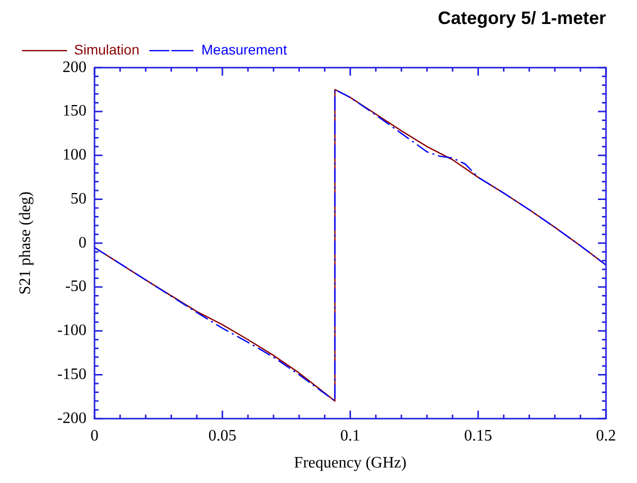 This screenshot has height=483, width=637. What do you see at coordinates (74, 155) in the screenshot?
I see `y-tick-label: 100` at bounding box center [74, 155].